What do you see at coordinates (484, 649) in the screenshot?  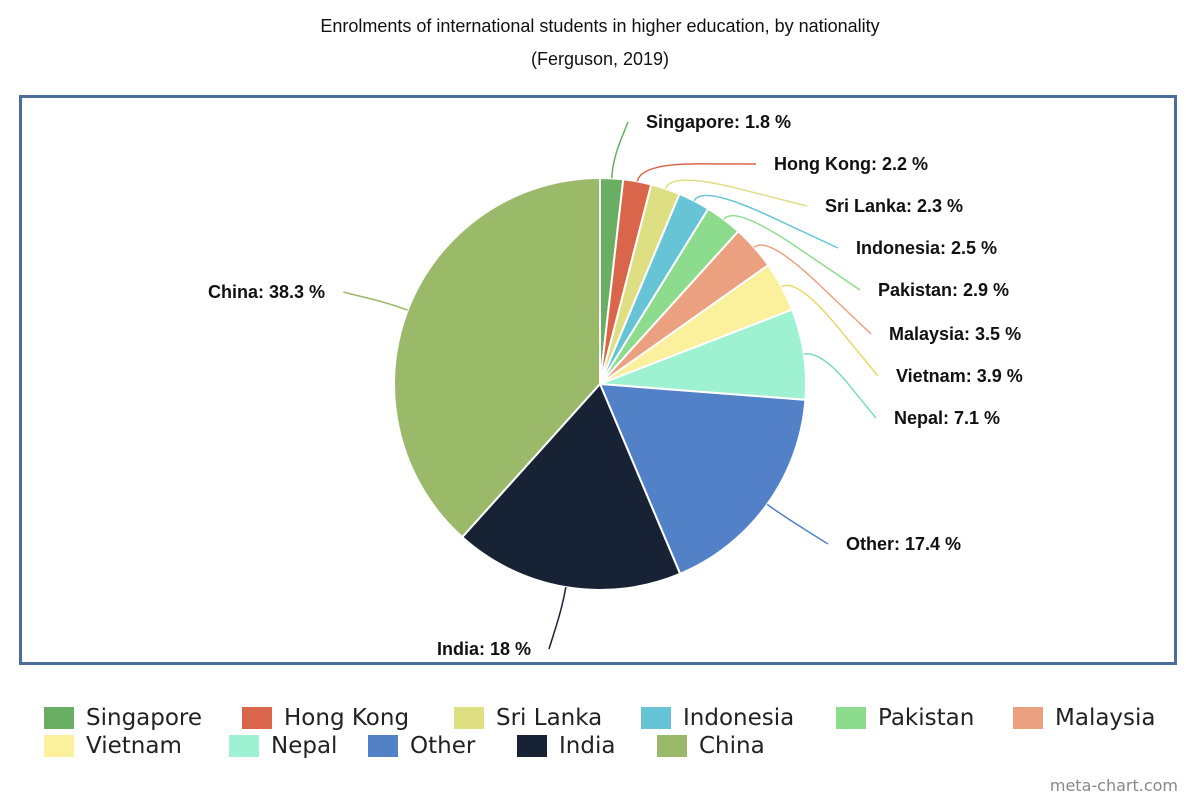 I see `data-label-india: India: 18 %` at bounding box center [484, 649].